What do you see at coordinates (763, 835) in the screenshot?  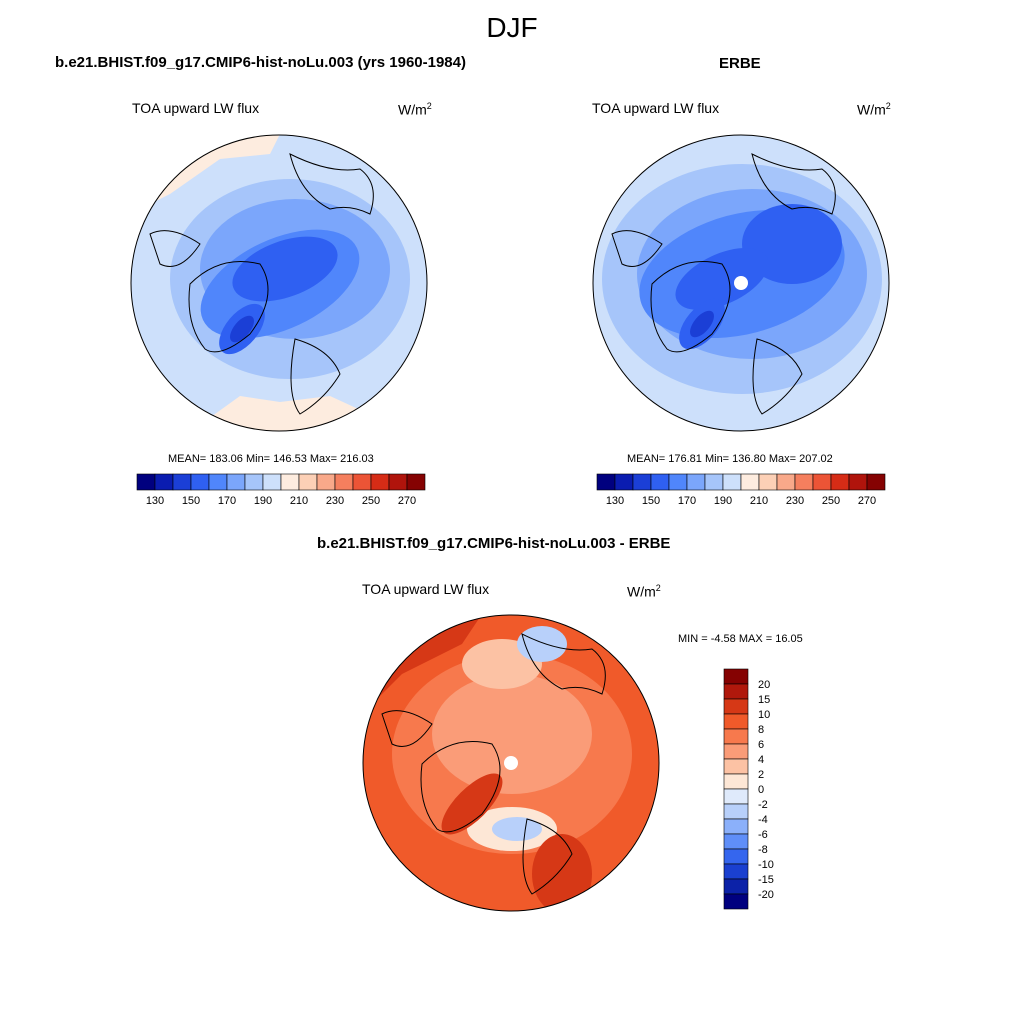 I see `panel-3-colorbar-tick-label: -6` at bounding box center [763, 835].